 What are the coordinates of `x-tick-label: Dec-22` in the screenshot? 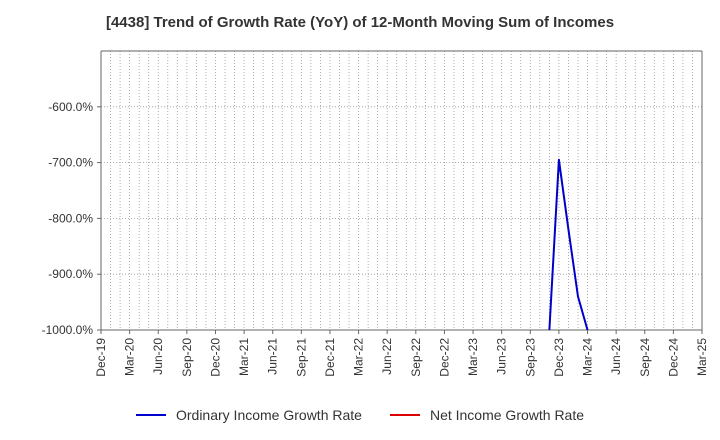 It's located at (444, 357).